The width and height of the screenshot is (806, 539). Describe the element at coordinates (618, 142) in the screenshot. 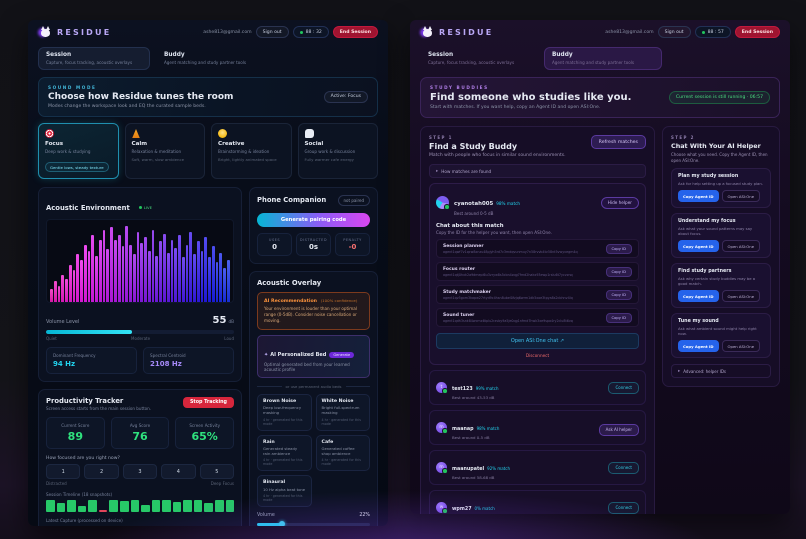

I see `refresh-matches-button: Refresh matches` at that location.